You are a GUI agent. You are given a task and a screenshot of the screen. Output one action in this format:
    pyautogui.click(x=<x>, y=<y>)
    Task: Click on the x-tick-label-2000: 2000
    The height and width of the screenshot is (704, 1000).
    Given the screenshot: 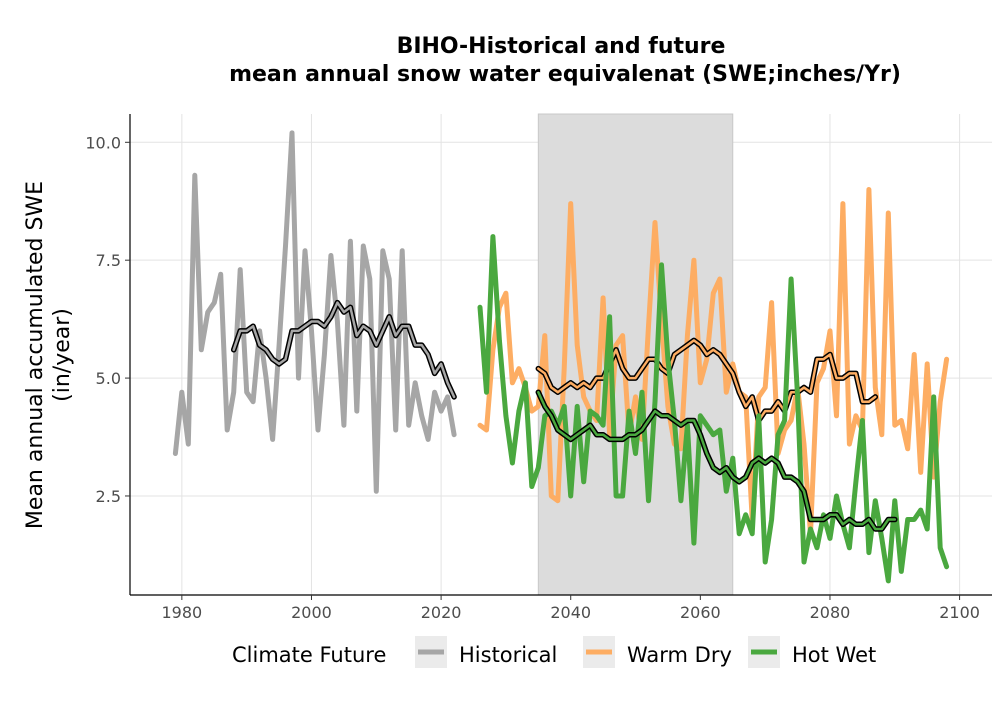 What is the action you would take?
    pyautogui.click(x=311, y=612)
    